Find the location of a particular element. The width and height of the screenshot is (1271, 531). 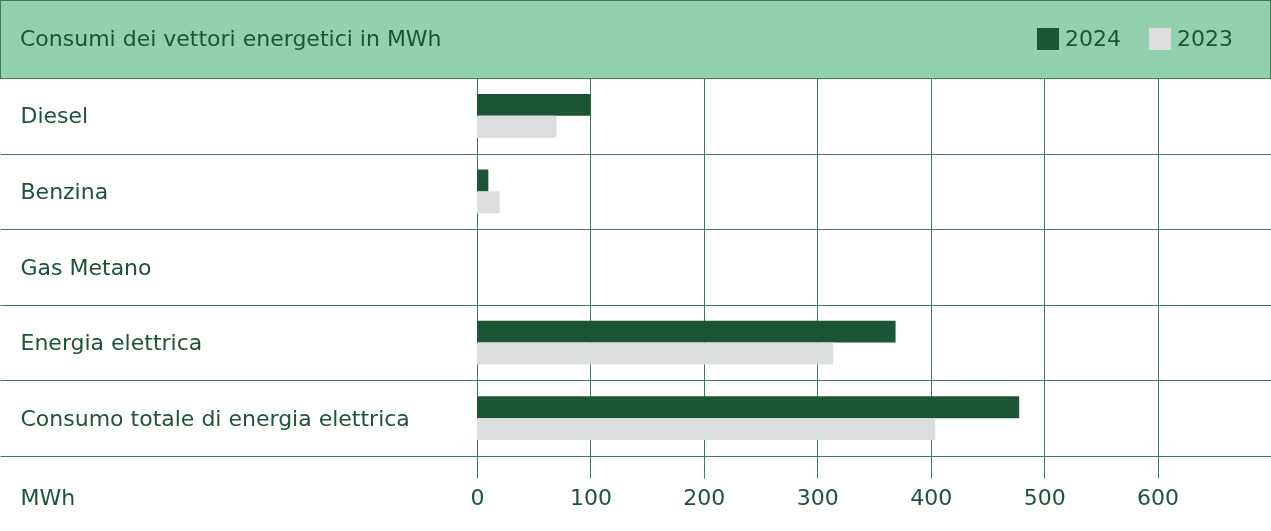

y-tick-label: Energia elettrica is located at coordinates (111, 343).